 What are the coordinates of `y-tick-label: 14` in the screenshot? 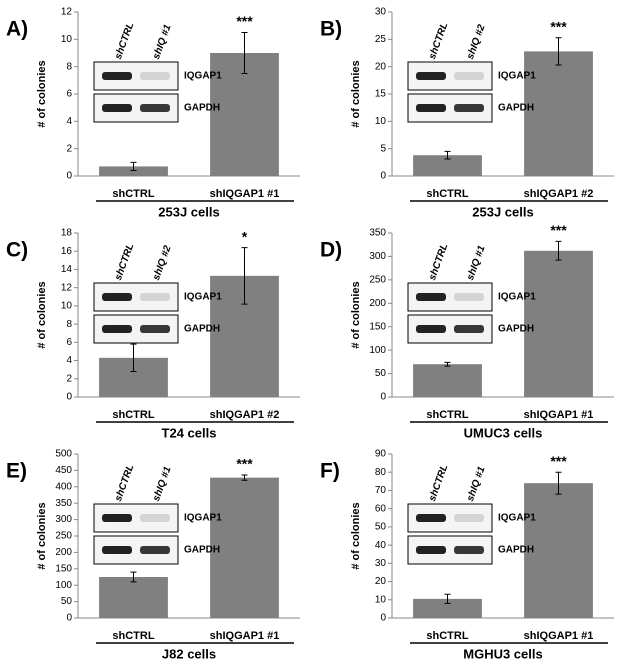 It's located at (67, 269).